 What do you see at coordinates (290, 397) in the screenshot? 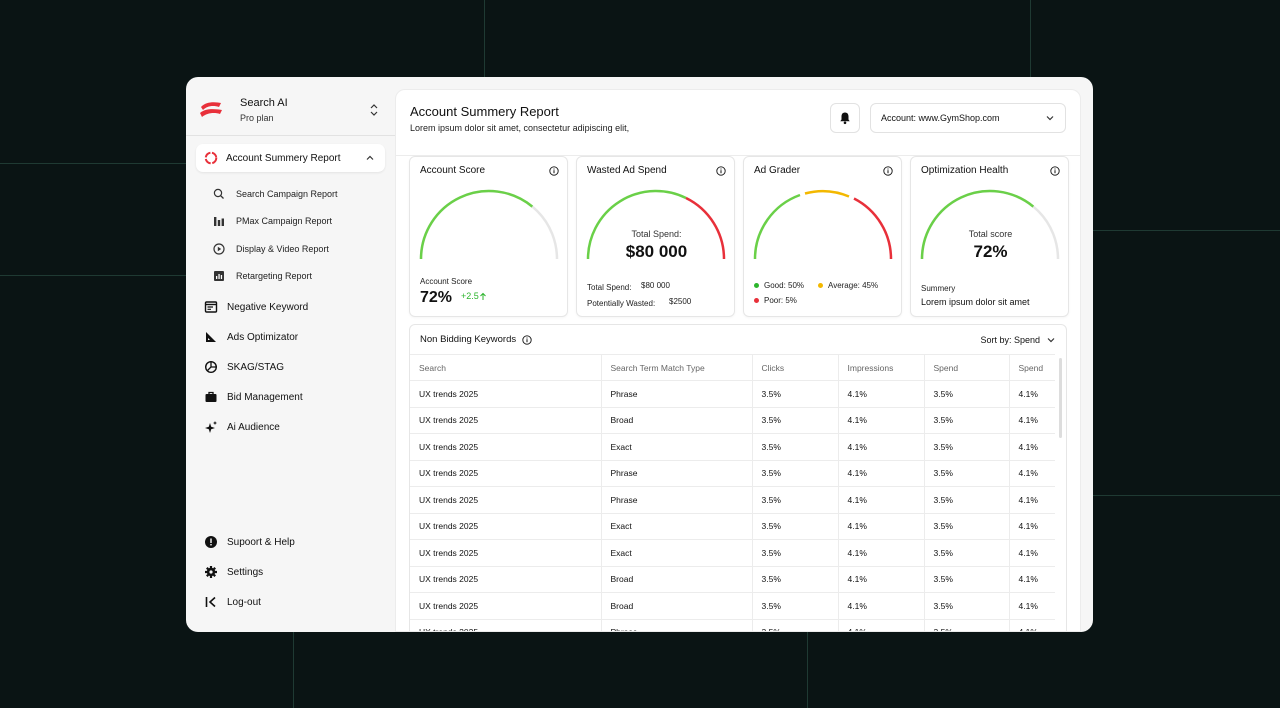
I see `sidebar-item-bid-management: Bid Management` at bounding box center [290, 397].